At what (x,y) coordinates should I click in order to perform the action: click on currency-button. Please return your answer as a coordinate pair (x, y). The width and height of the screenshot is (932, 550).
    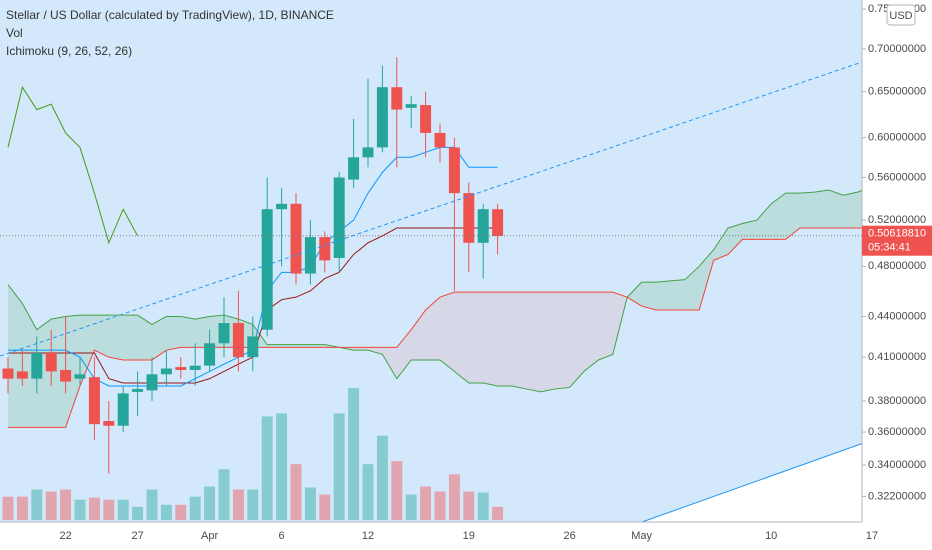
    Looking at the image, I should click on (901, 15).